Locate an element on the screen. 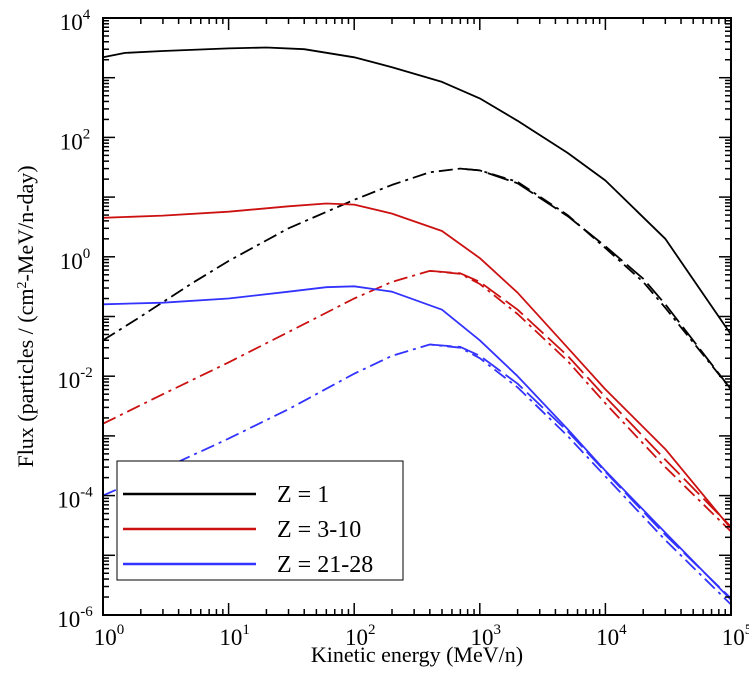  legend-box is located at coordinates (260, 520).